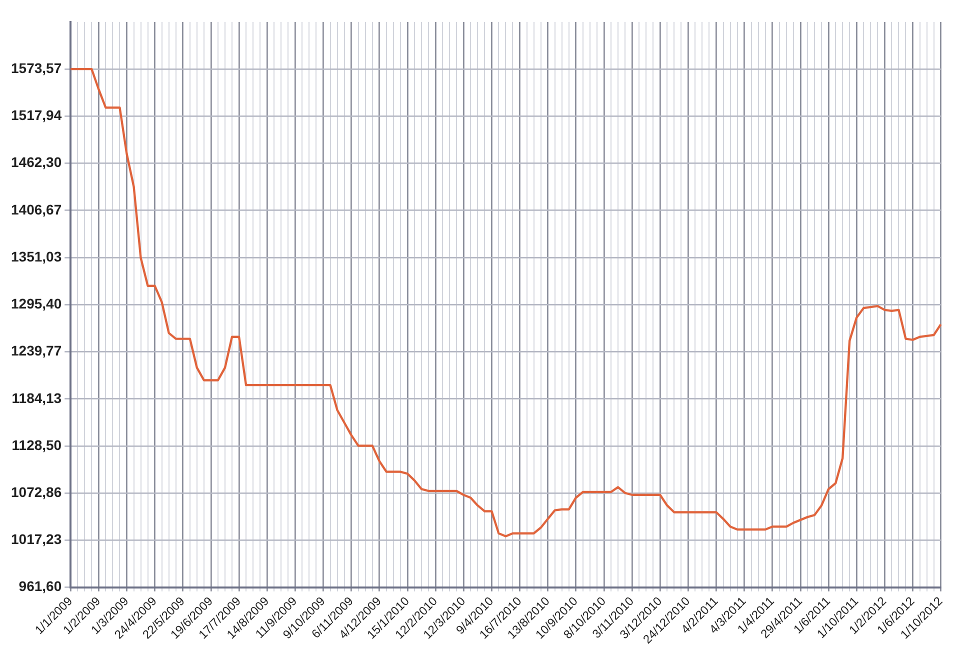 The width and height of the screenshot is (962, 658). What do you see at coordinates (36, 209) in the screenshot?
I see `y-tick-label: 1406,67` at bounding box center [36, 209].